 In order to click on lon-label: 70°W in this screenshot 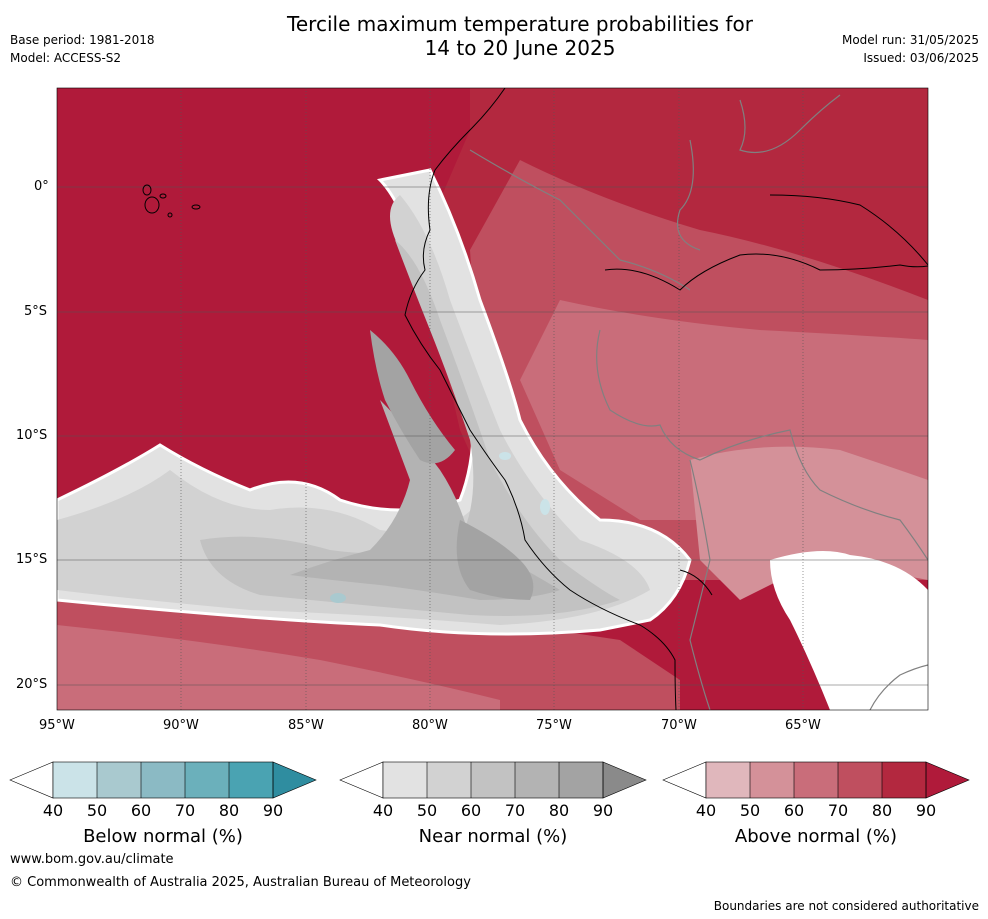, I will do `click(679, 725)`.